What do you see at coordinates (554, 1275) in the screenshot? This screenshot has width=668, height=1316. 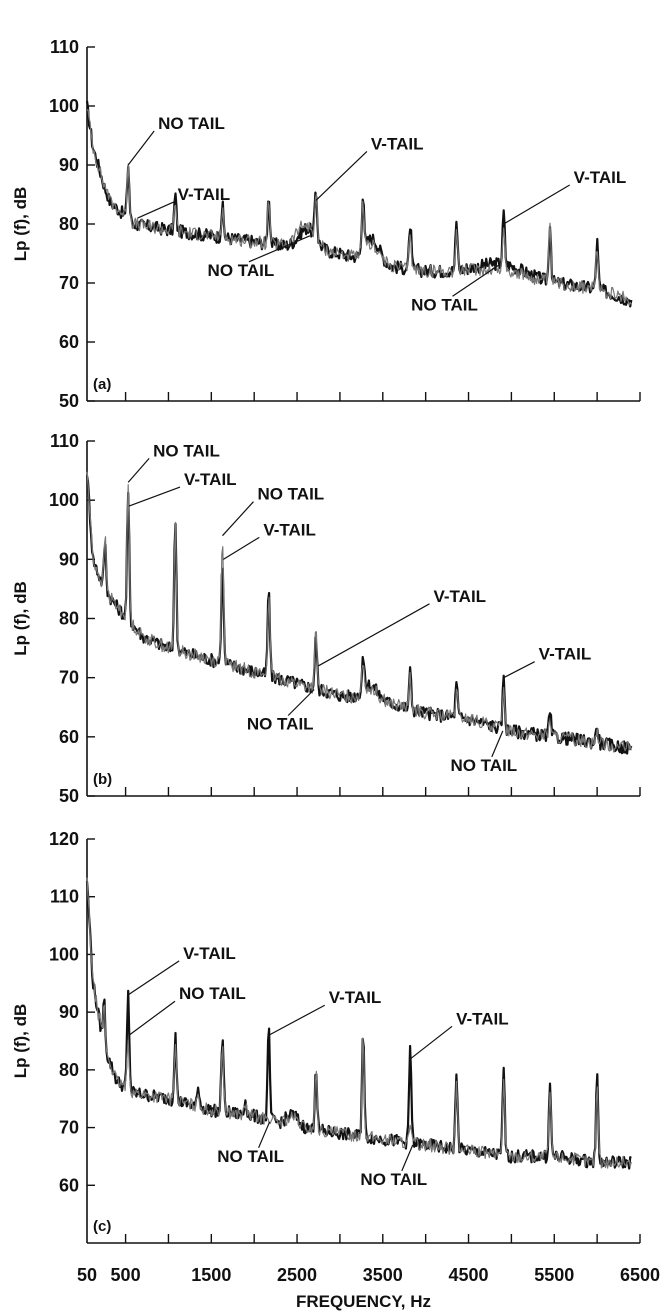 I see `x-tick-label: 5500` at bounding box center [554, 1275].